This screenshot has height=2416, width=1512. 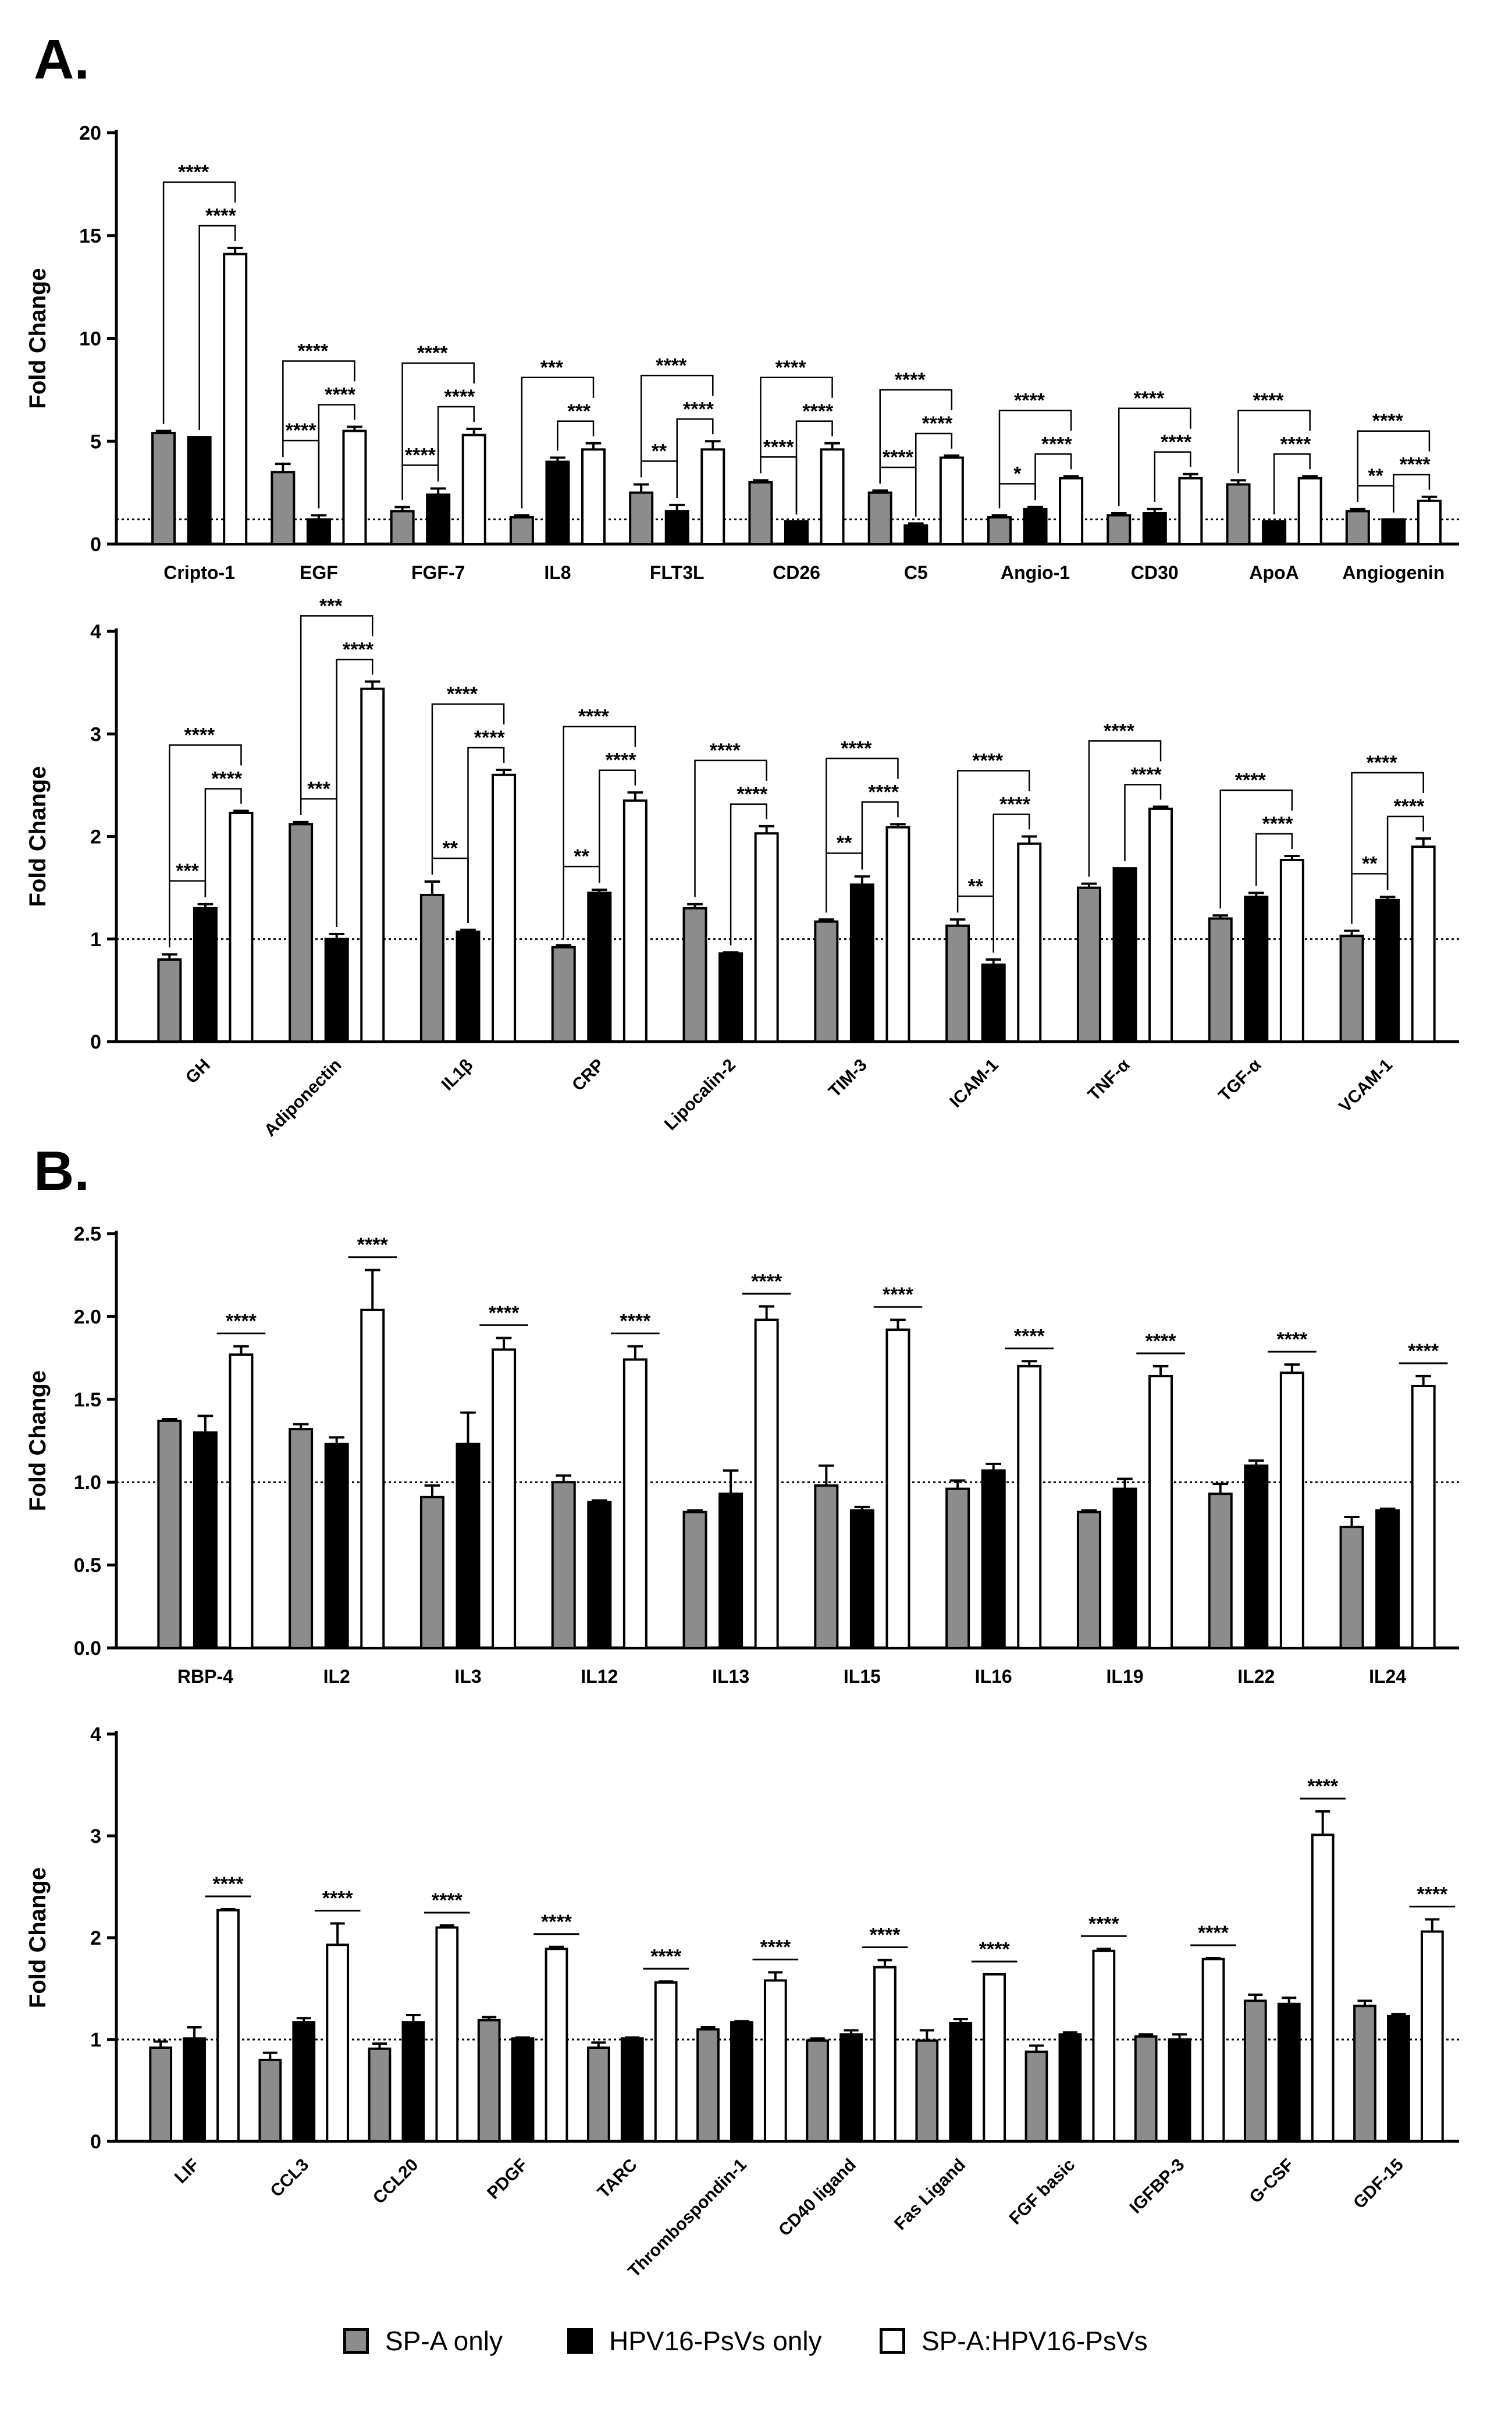 I want to click on chart4-xtick-label: CCL20, so click(x=395, y=2181).